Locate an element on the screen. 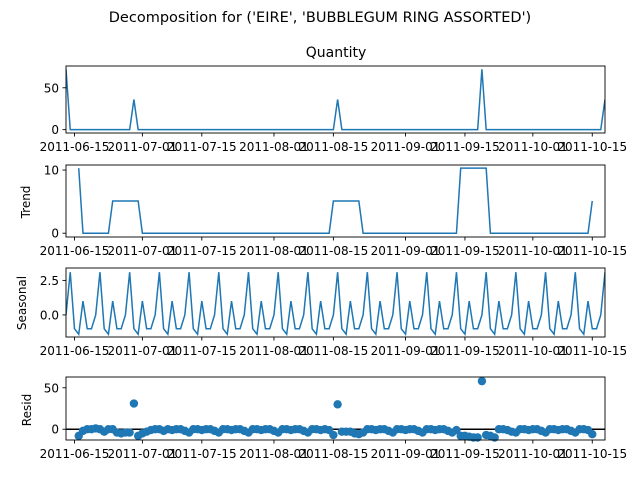 Image resolution: width=640 pixels, height=480 pixels. resid-ytick-label: 0 is located at coordinates (55, 430).